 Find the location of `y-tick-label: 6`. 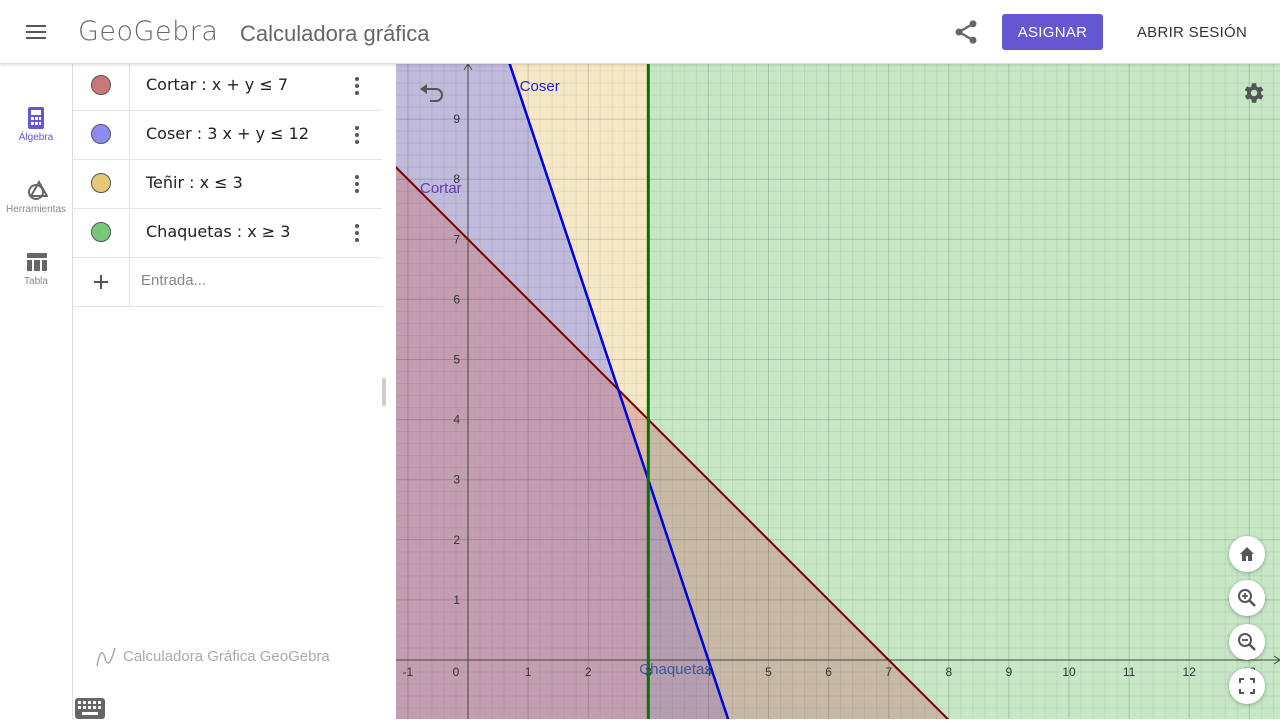

y-tick-label: 6 is located at coordinates (456, 299).